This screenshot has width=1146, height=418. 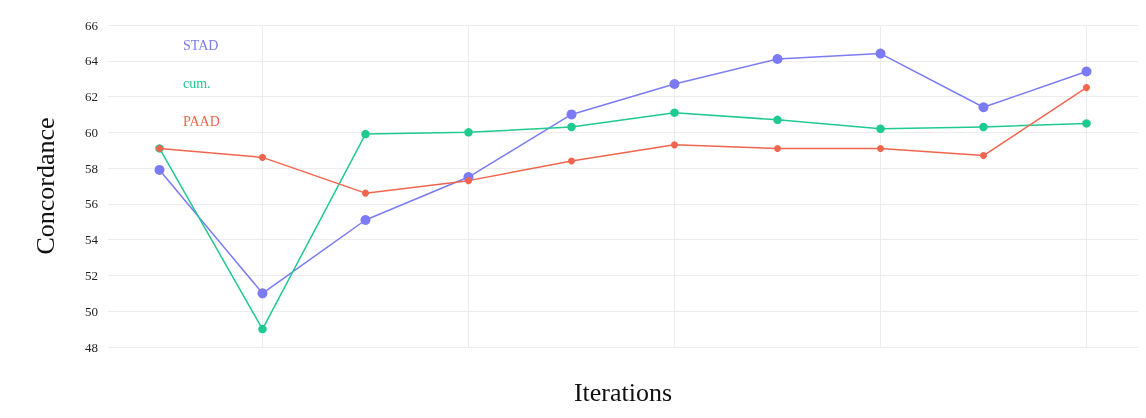 I want to click on series-label: PAAD, so click(x=201, y=121).